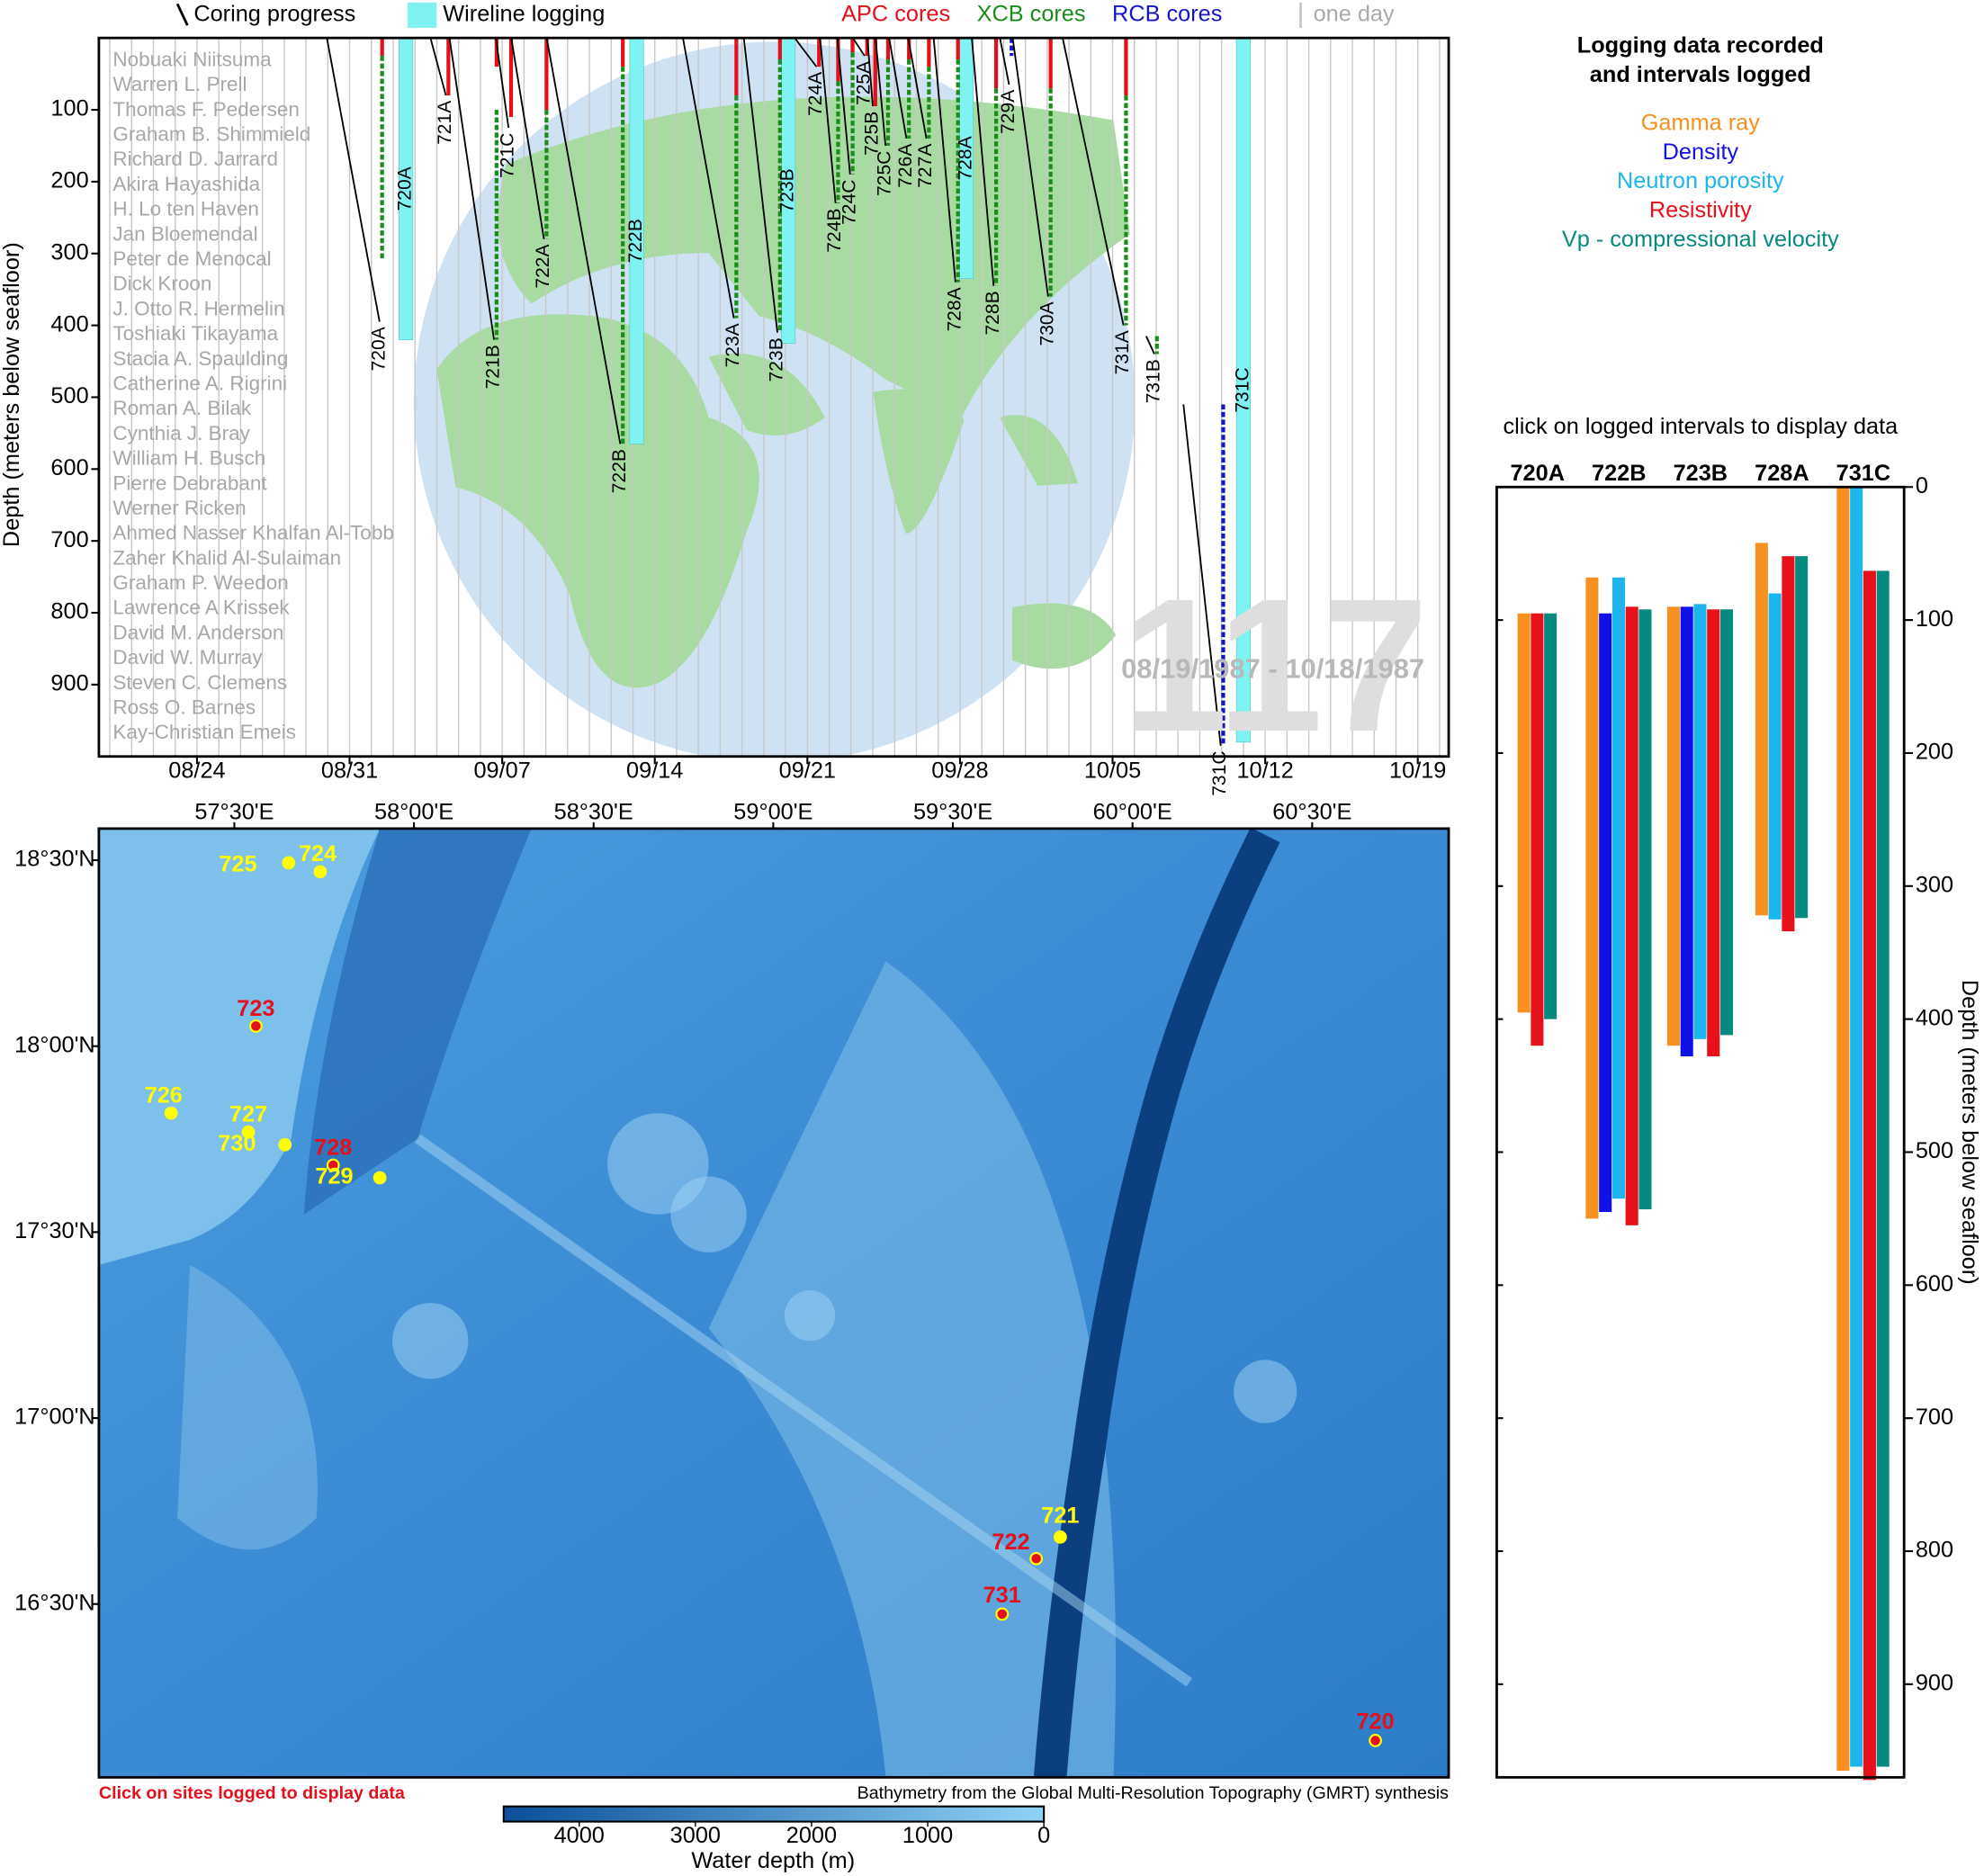 The width and height of the screenshot is (1984, 1876). Describe the element at coordinates (333, 1147) in the screenshot. I see `site-label: 728` at that location.